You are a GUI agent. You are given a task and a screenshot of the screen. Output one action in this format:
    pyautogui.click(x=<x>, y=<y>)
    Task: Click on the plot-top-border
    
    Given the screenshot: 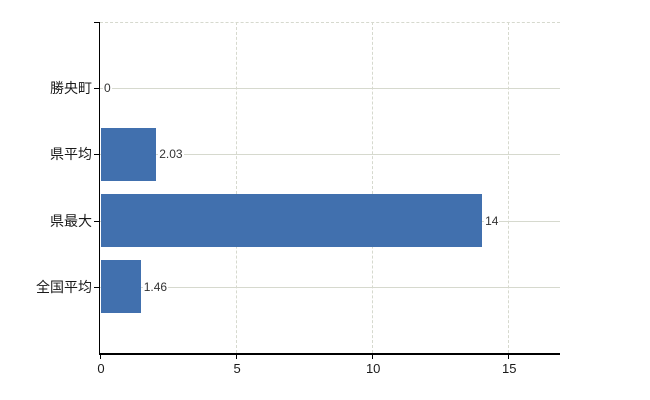 What is the action you would take?
    pyautogui.click(x=330, y=22)
    